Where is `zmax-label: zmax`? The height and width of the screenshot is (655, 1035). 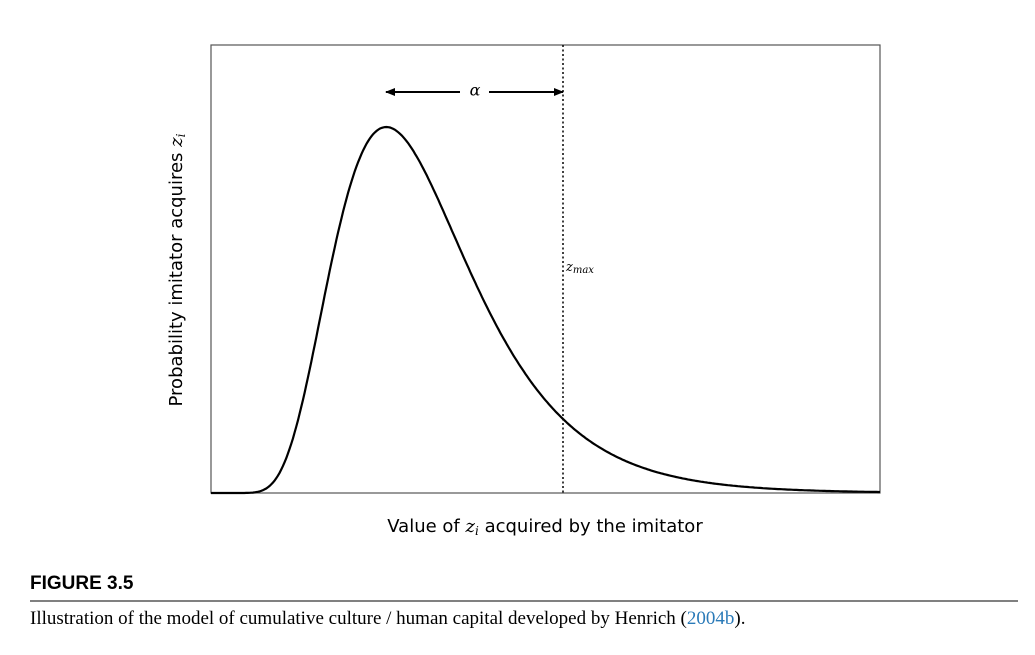 zmax-label: zmax is located at coordinates (579, 268).